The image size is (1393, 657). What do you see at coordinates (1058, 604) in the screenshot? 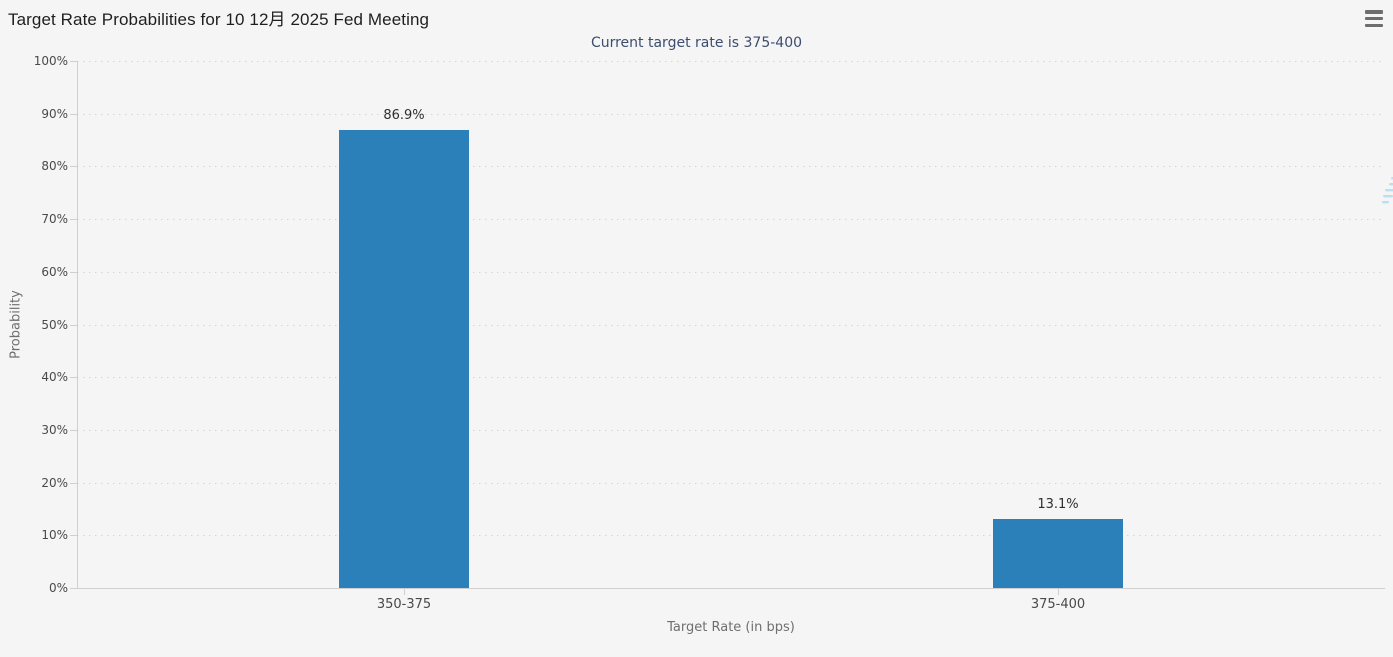
I see `x-axis-label: 375-400` at bounding box center [1058, 604].